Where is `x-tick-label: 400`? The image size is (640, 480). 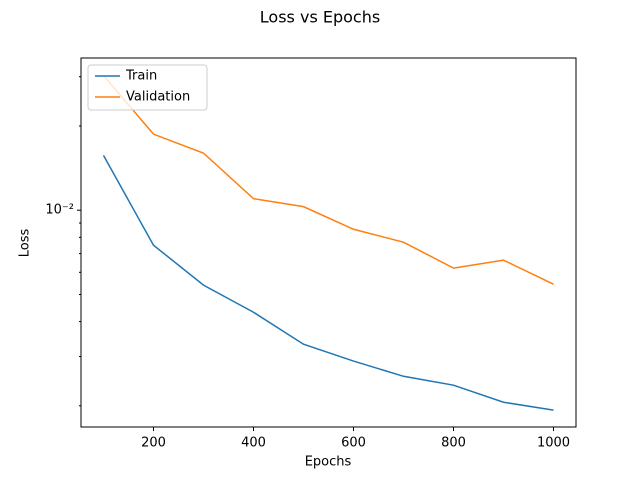
x-tick-label: 400 is located at coordinates (253, 443).